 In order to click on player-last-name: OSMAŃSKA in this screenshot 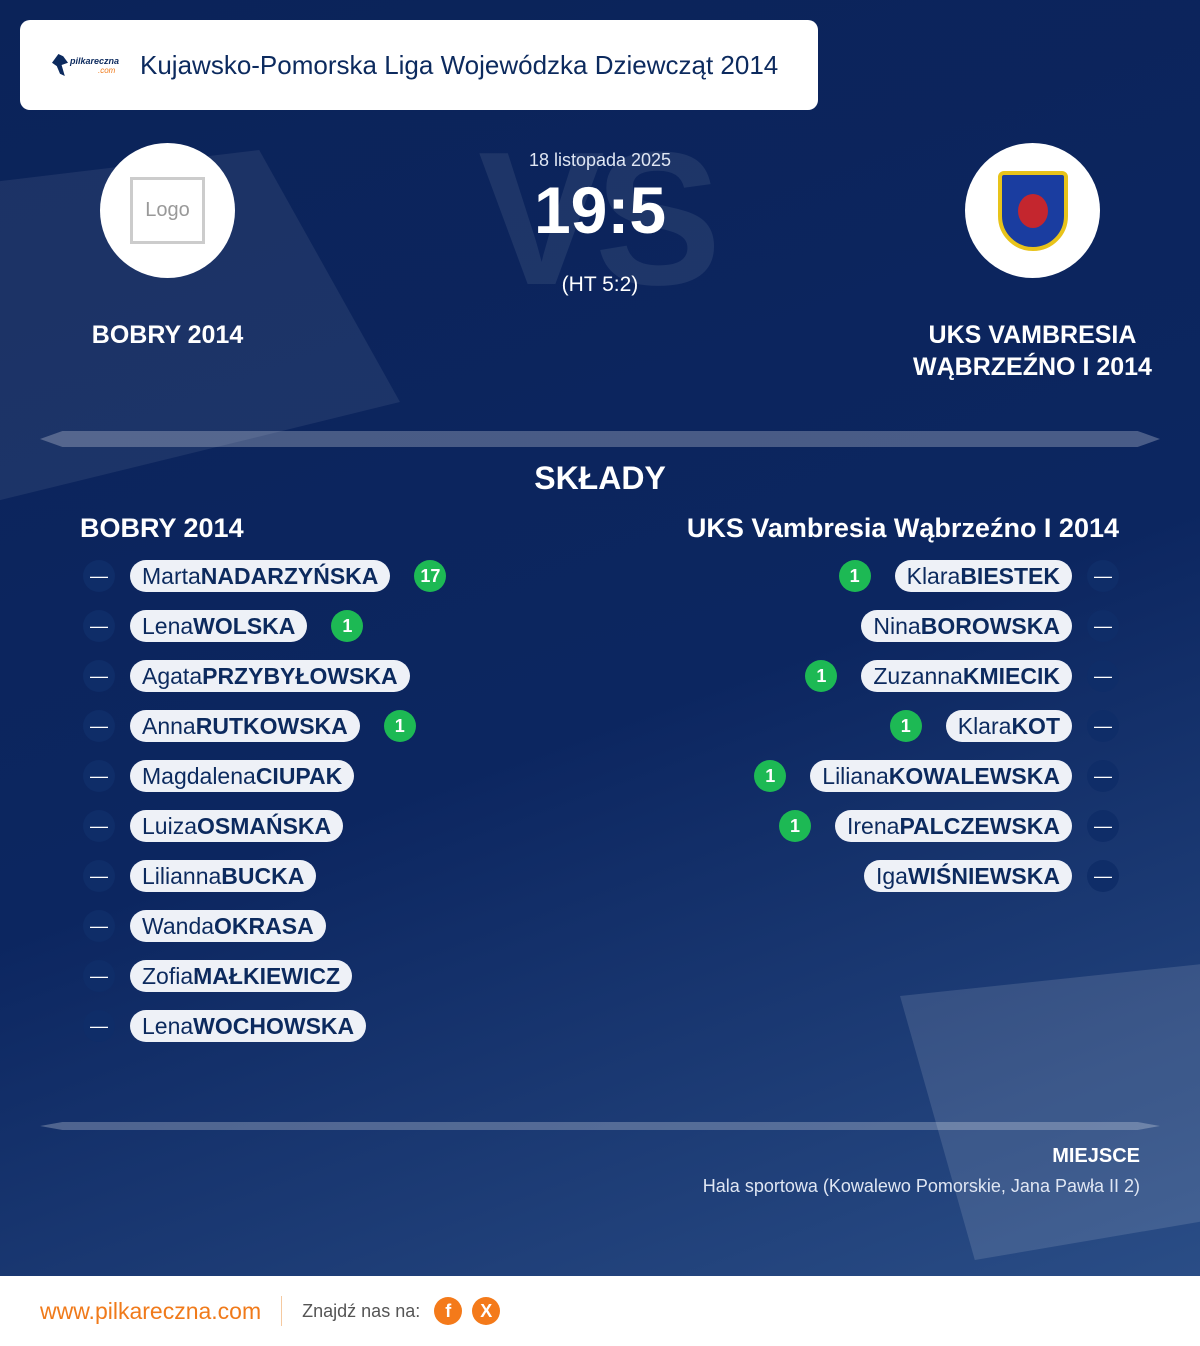, I will do `click(264, 825)`.